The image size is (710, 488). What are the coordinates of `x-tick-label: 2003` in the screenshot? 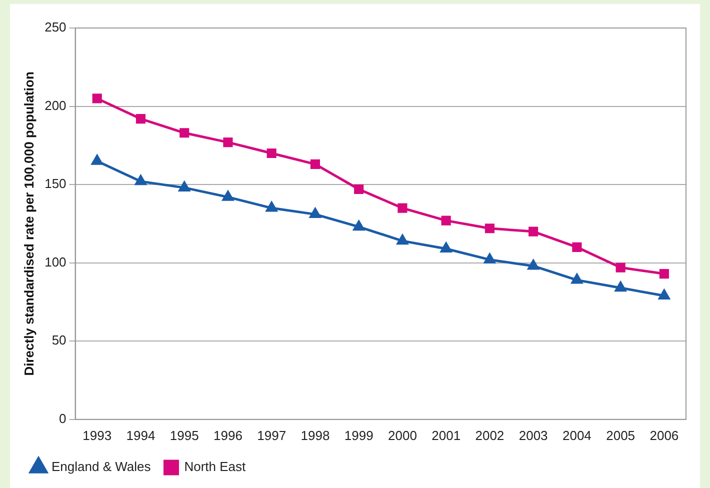 It's located at (533, 435).